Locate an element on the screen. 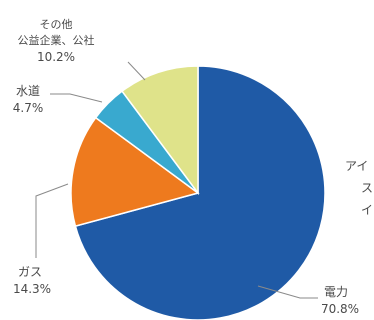  other-name-line2: 公益企業、公社 is located at coordinates (56, 40).